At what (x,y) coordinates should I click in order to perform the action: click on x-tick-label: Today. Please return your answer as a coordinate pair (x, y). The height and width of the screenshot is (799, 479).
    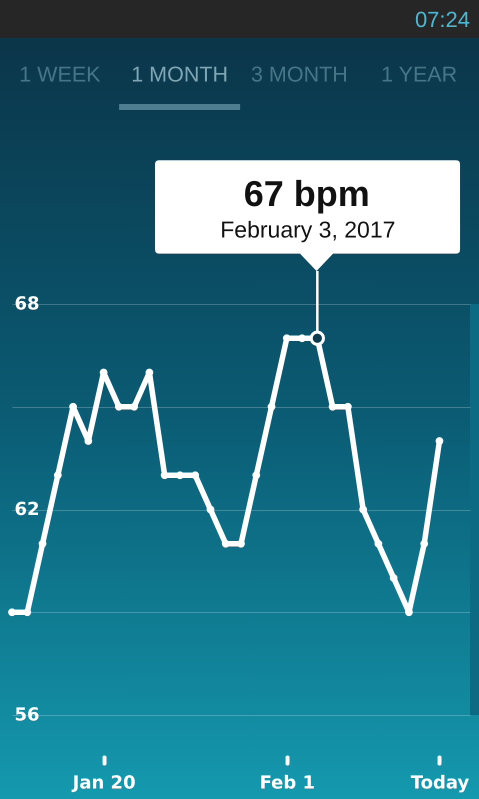
    Looking at the image, I should click on (440, 783).